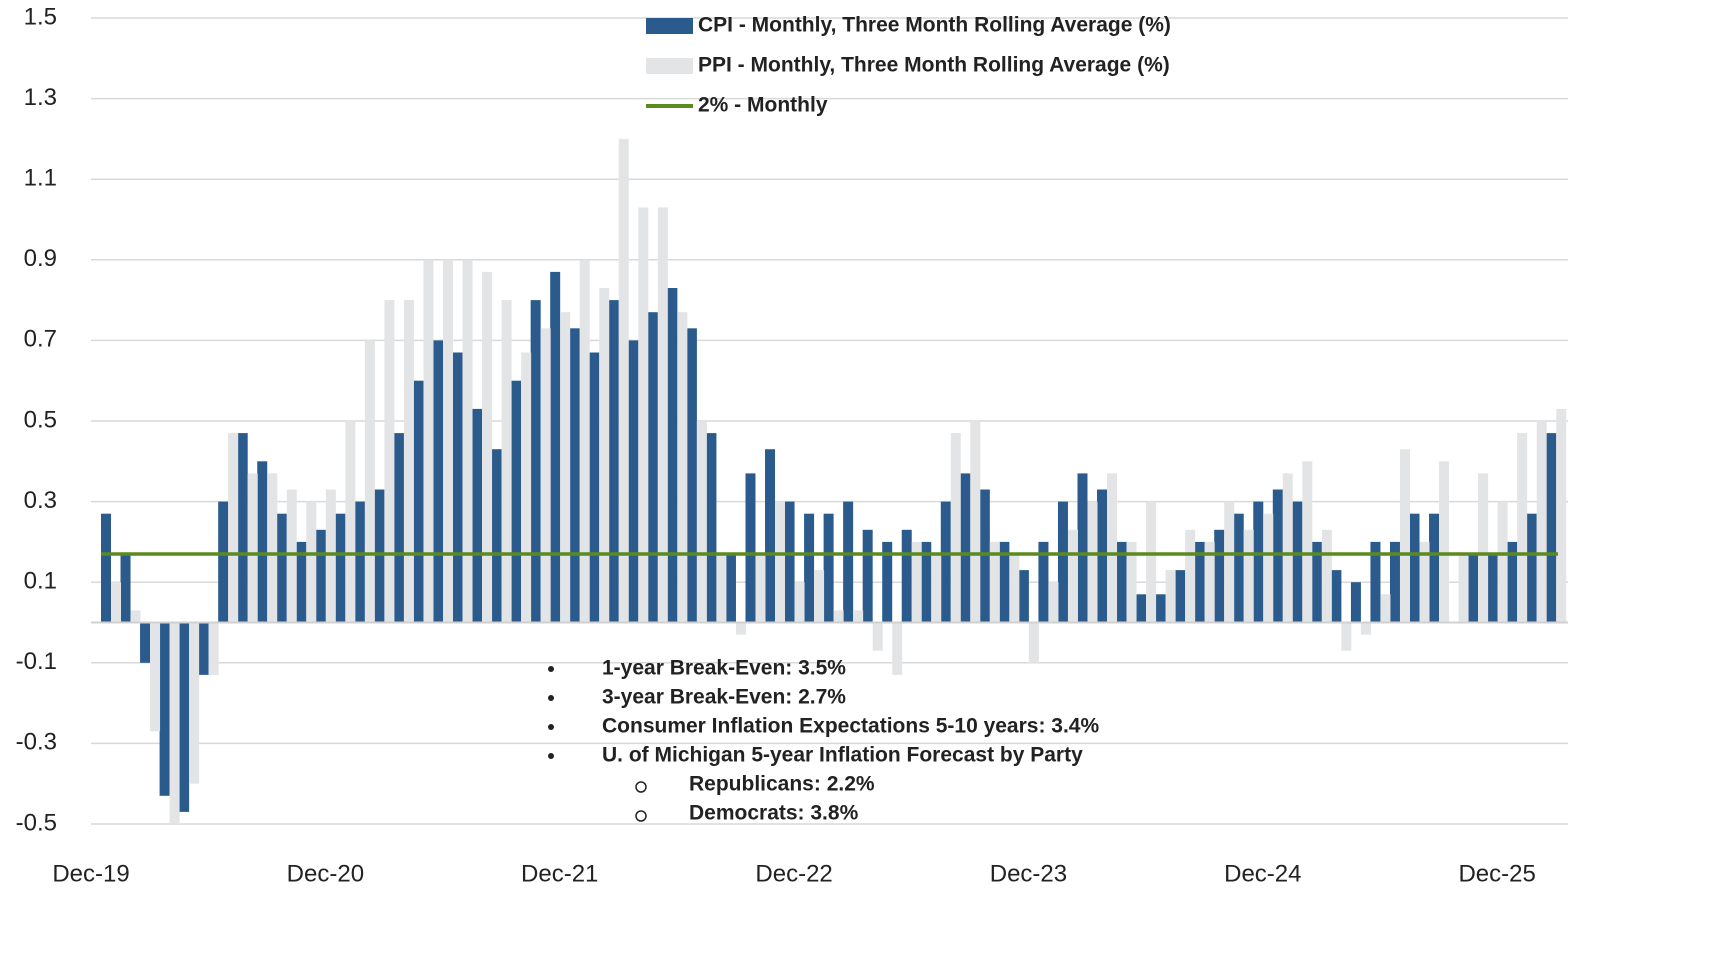 Image resolution: width=1729 pixels, height=978 pixels. Describe the element at coordinates (793, 873) in the screenshot. I see `x-tick-label: Dec-22` at that location.